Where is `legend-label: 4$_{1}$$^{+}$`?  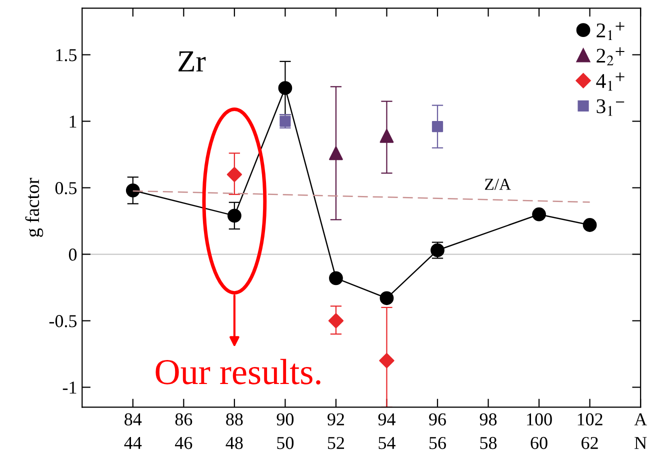
legend-label: 4$_{1}$$^{+}$ is located at coordinates (610, 81).